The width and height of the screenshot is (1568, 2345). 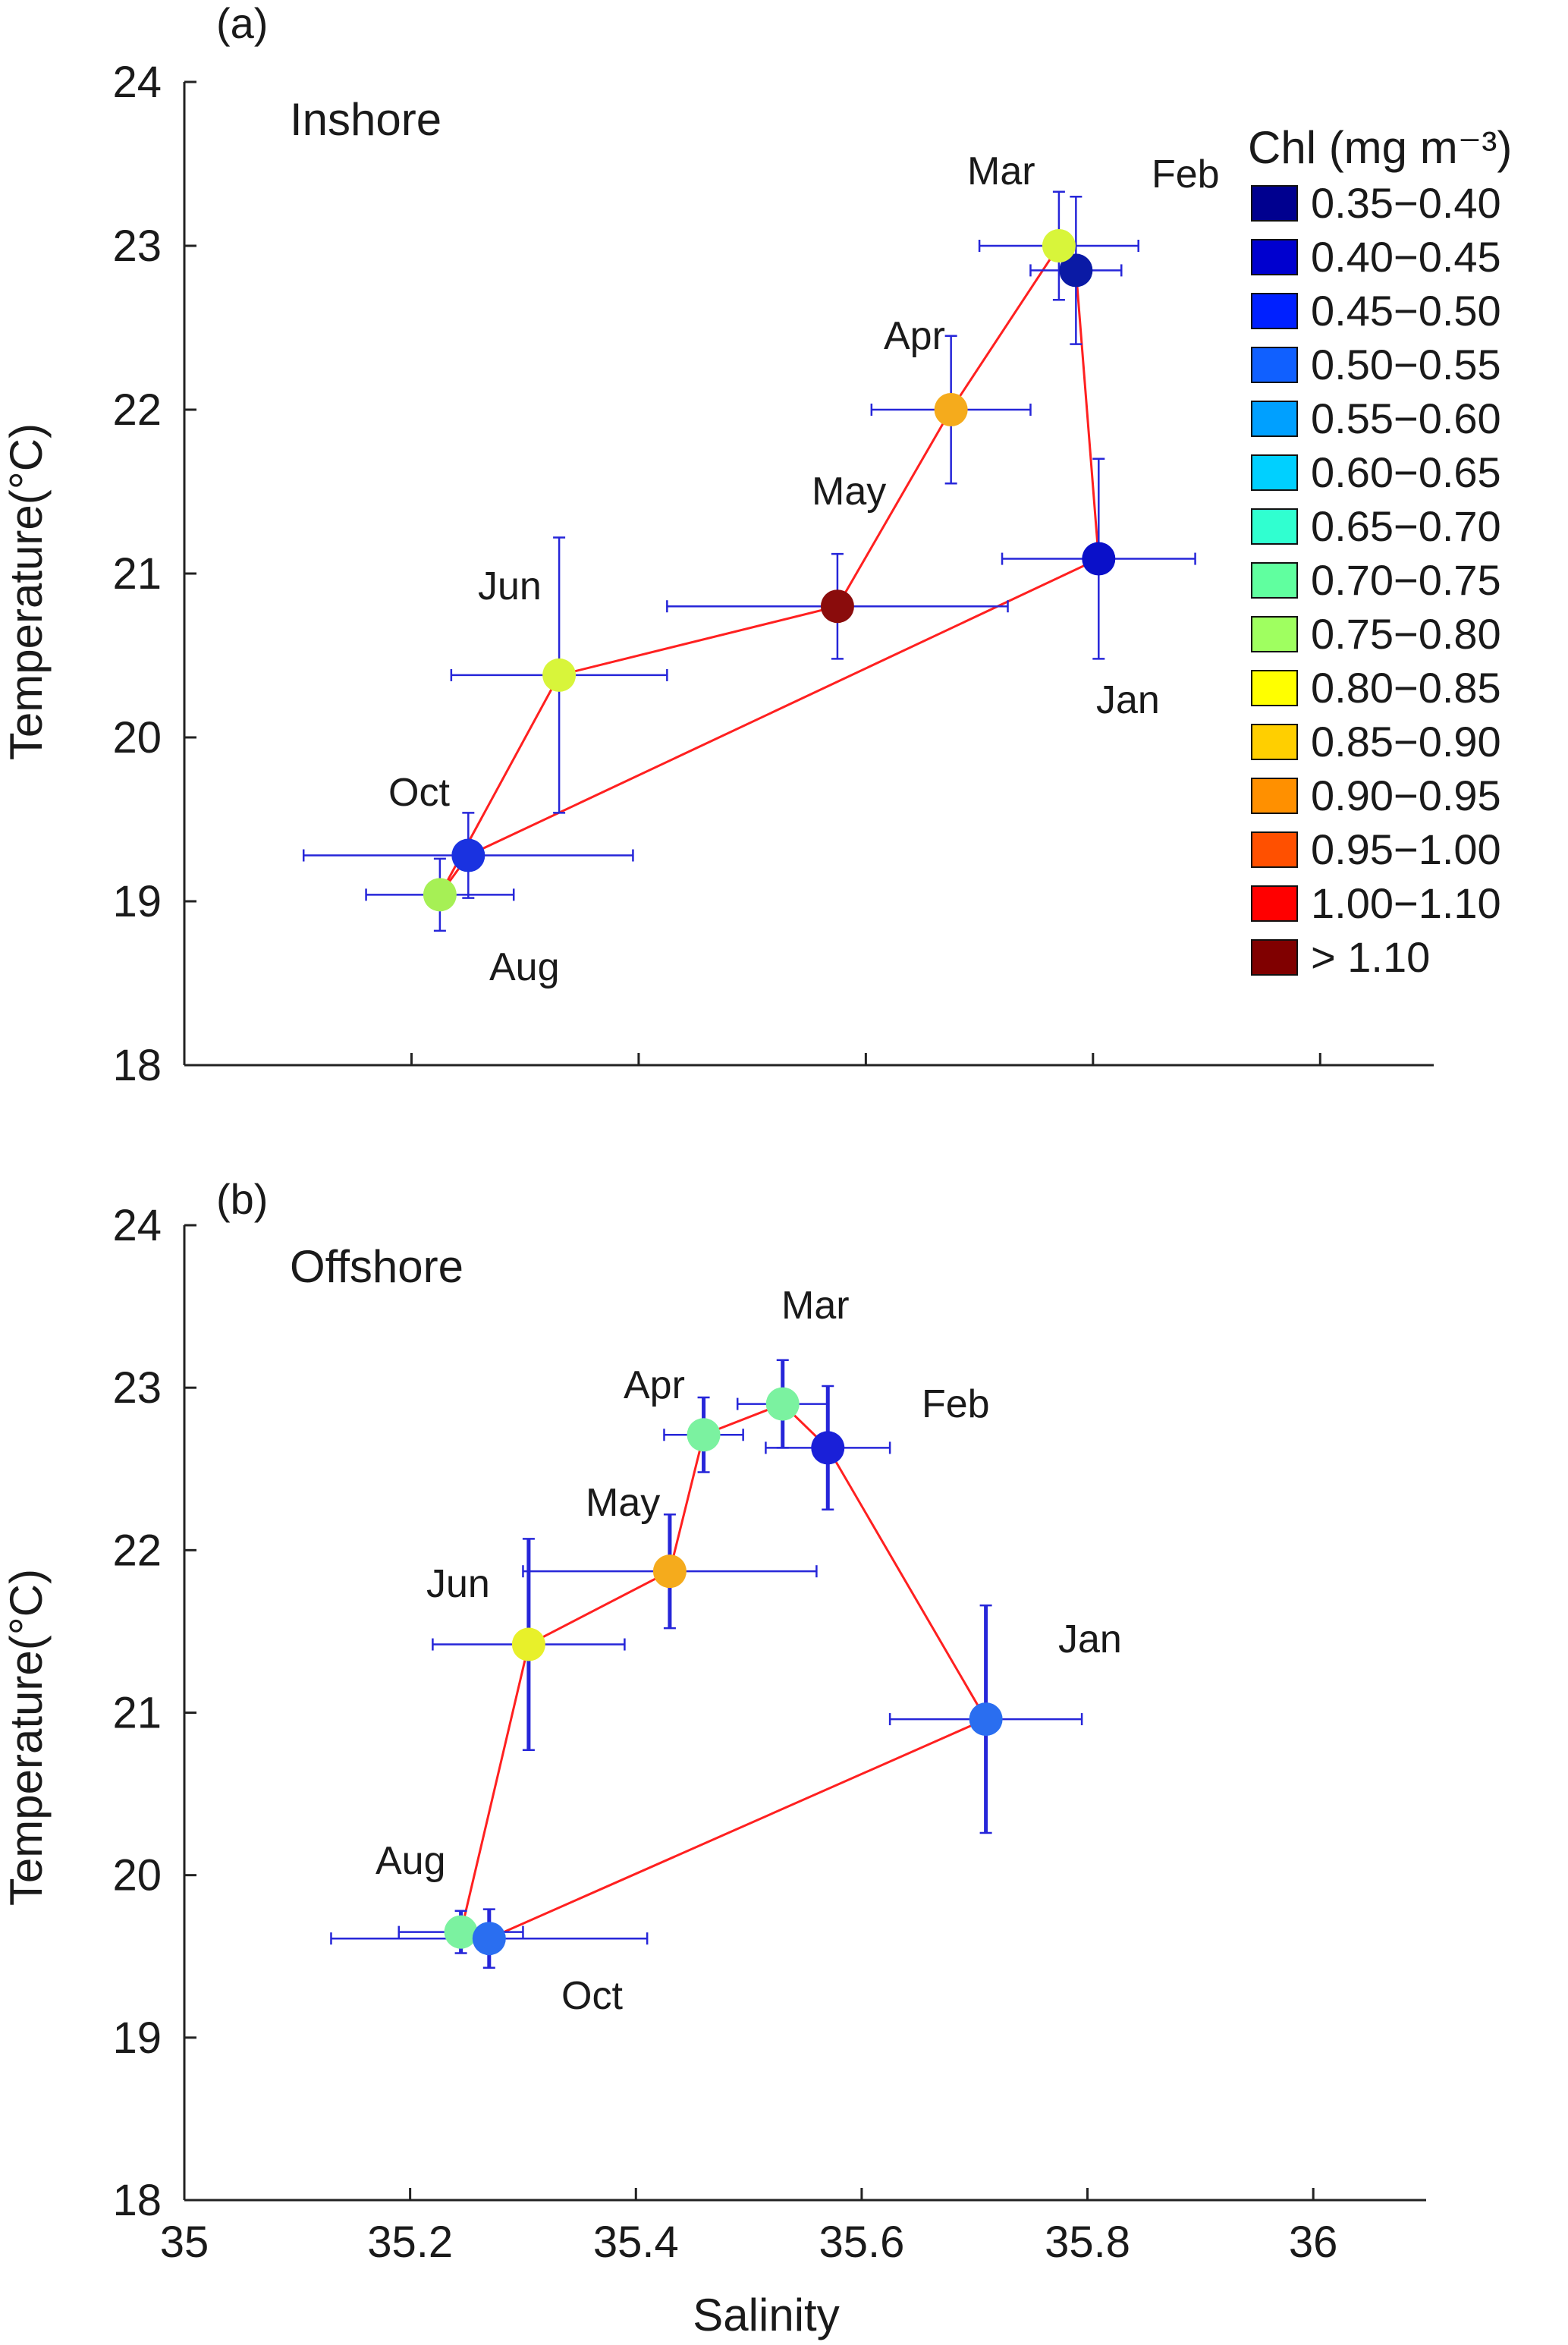 I want to click on panel-a-point-apr, so click(x=951, y=409).